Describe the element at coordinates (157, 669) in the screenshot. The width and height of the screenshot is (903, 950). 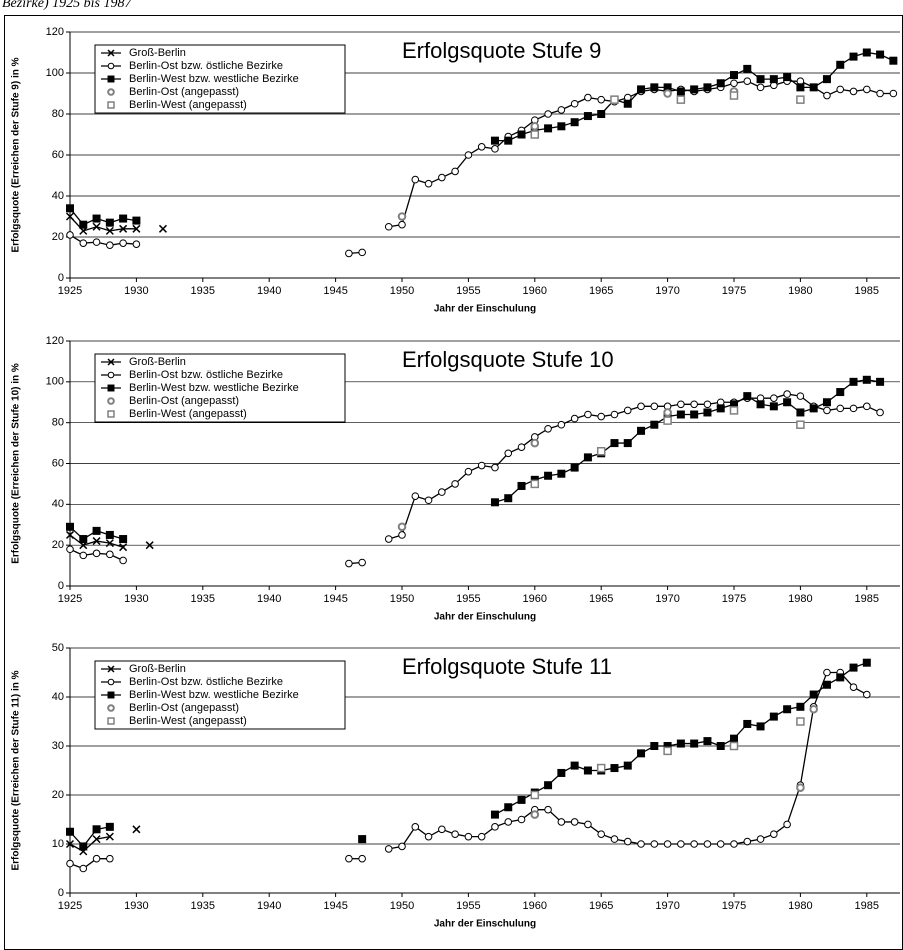
I see `legend-label: Groß-Berlin` at that location.